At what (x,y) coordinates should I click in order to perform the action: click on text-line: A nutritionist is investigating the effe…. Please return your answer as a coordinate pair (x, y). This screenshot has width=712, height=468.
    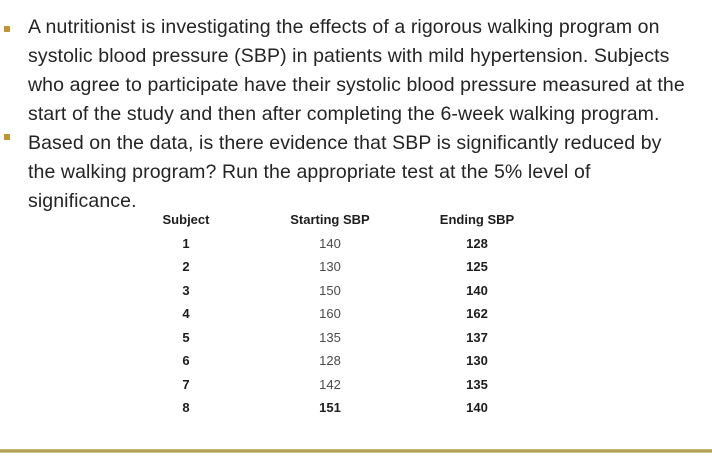
    Looking at the image, I should click on (344, 27).